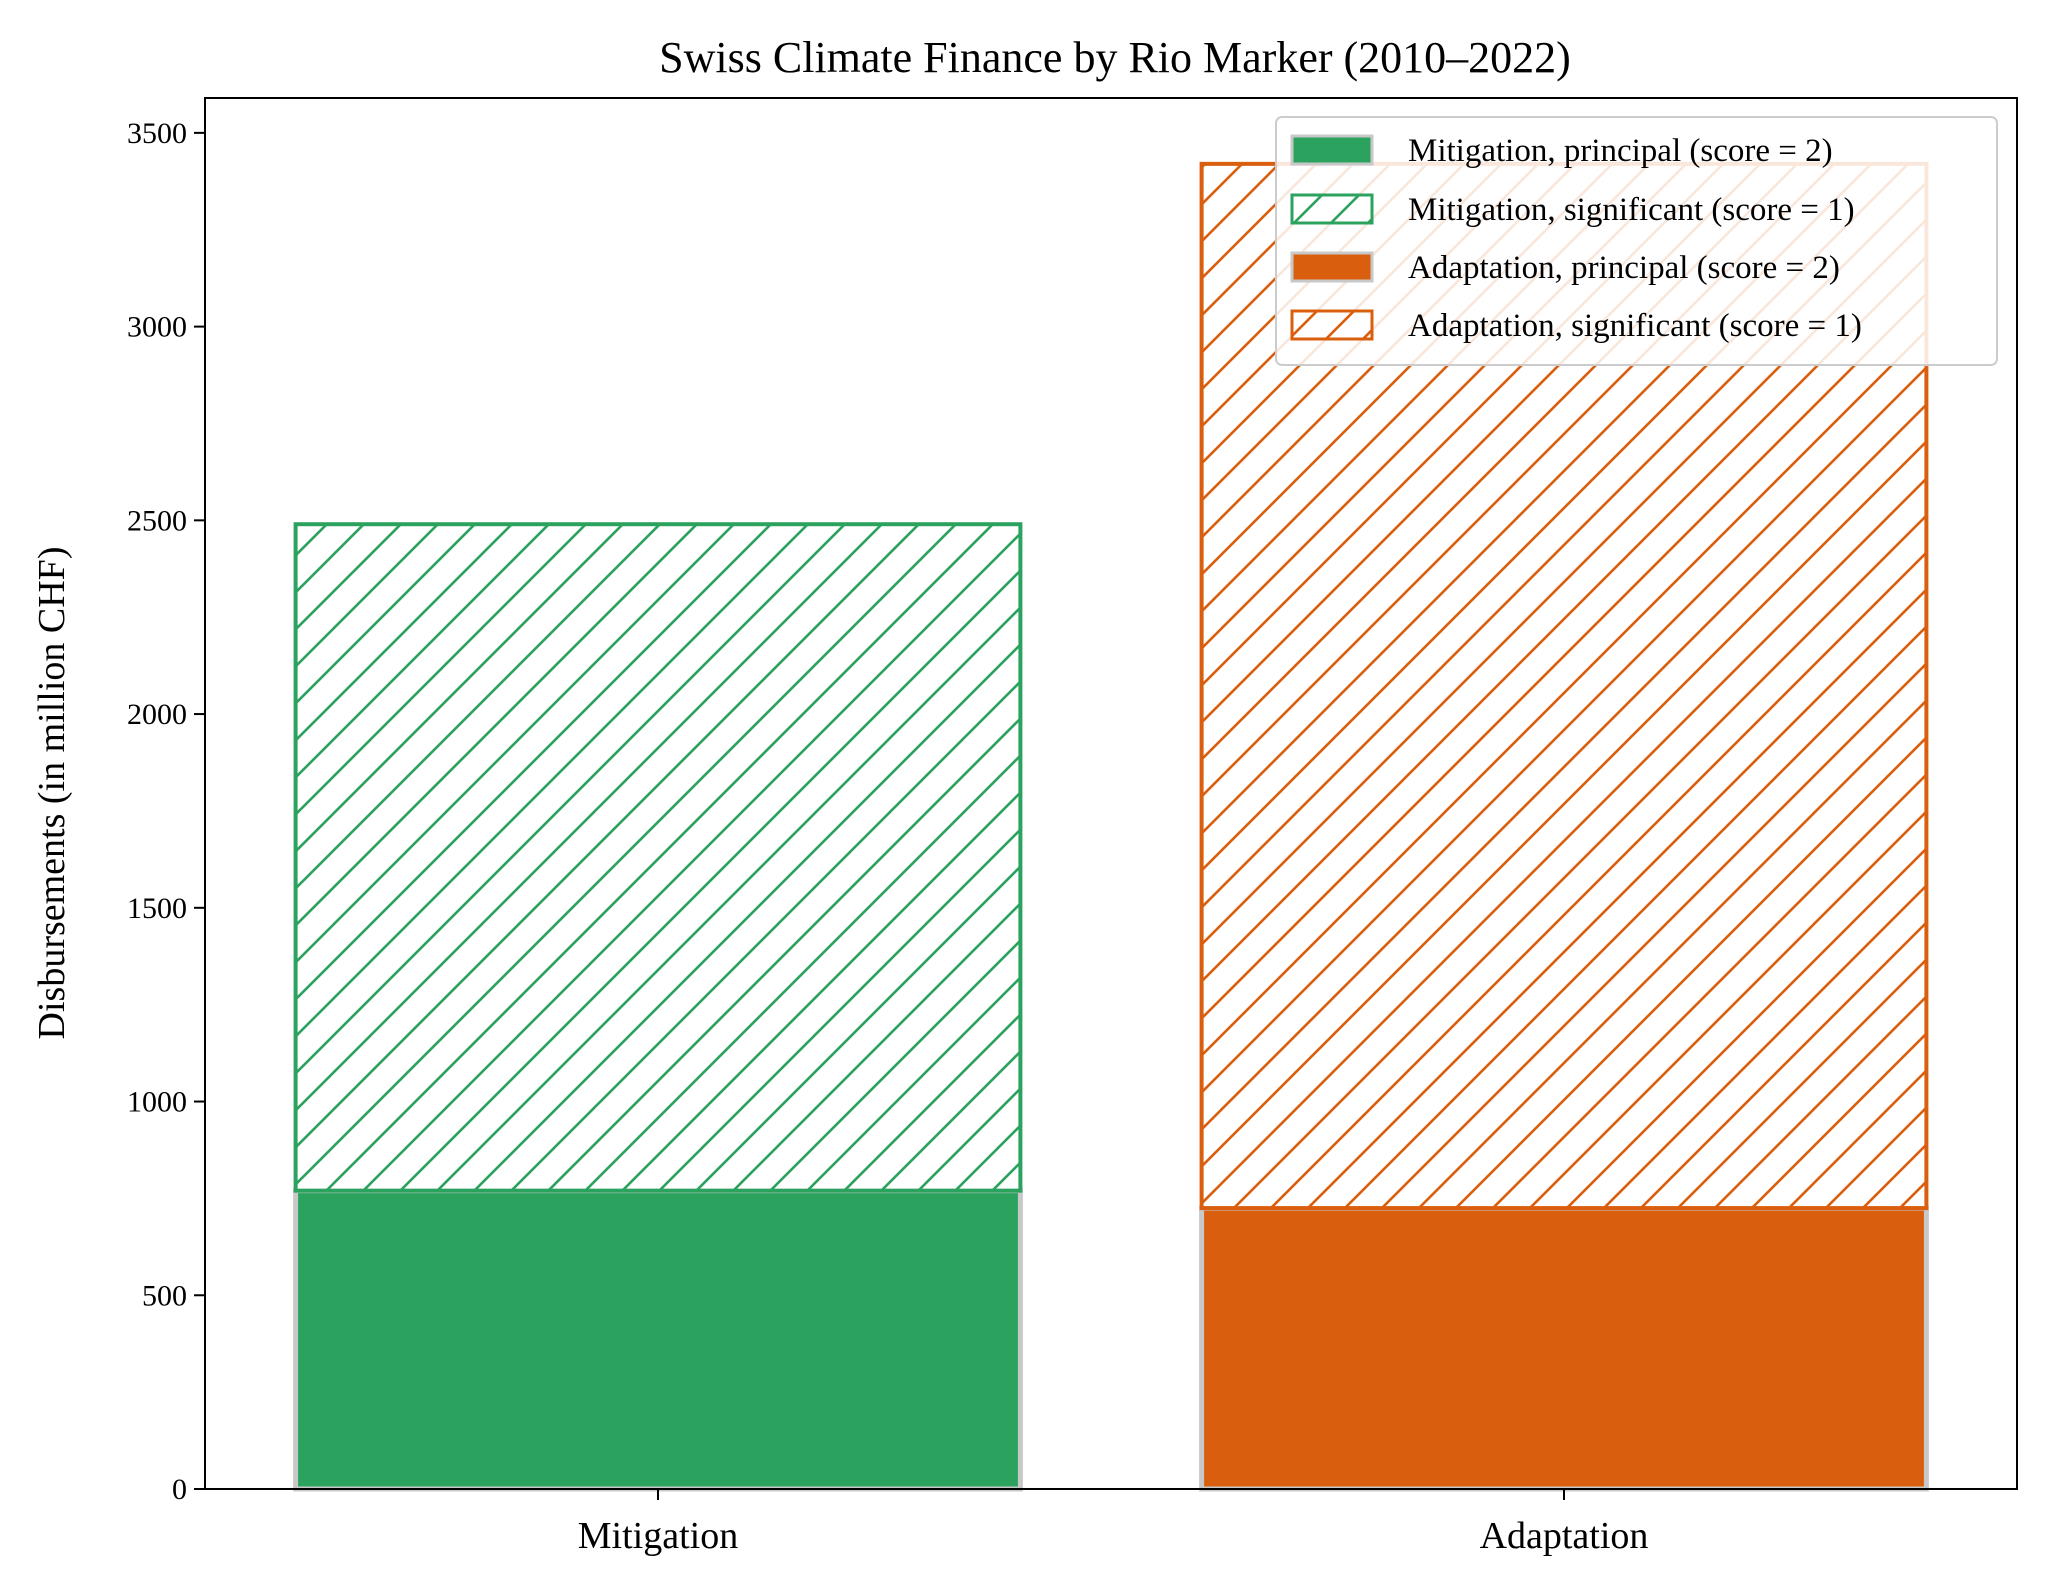  Describe the element at coordinates (1332, 267) in the screenshot. I see `legend-swatch-adaptation-principal` at that location.